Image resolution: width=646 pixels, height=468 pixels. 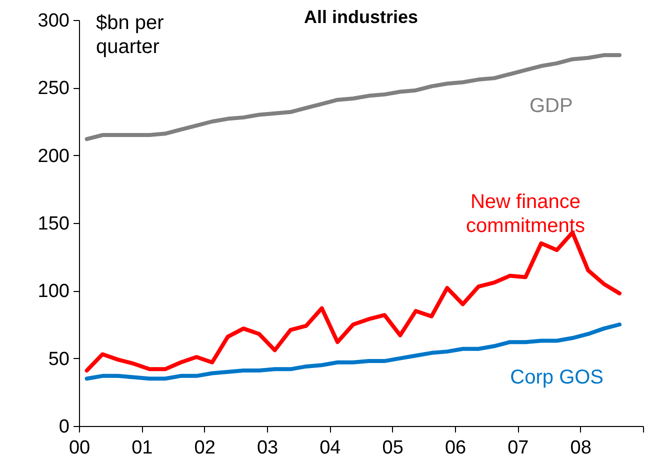 I want to click on x-tick-label: 05, so click(x=393, y=448).